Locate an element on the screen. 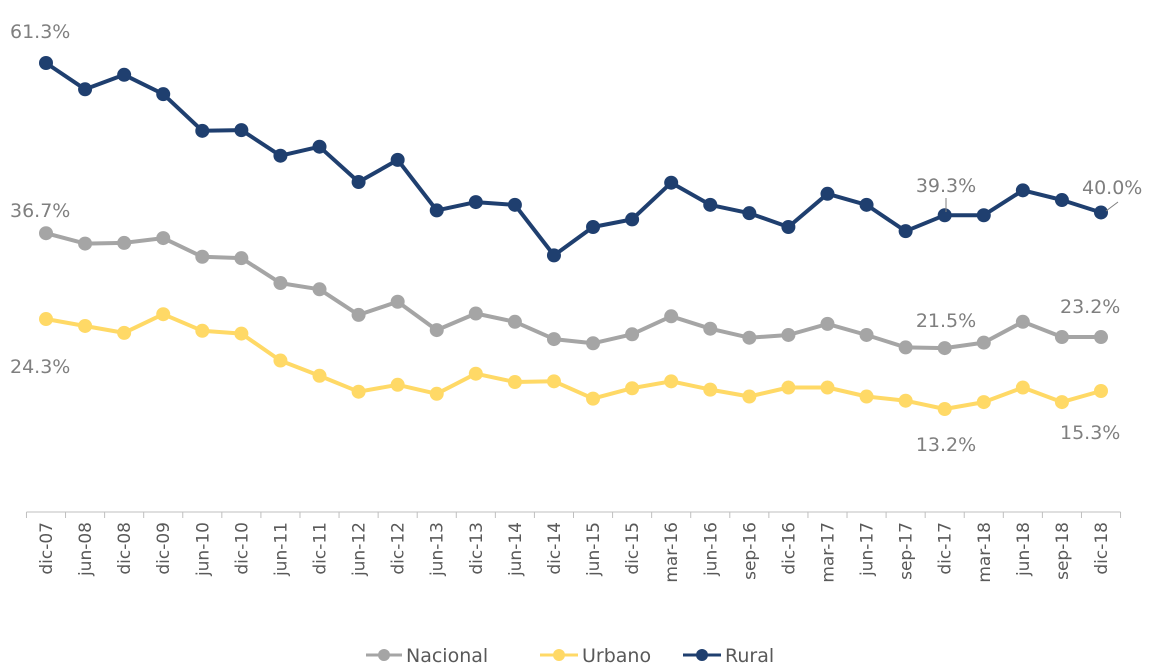 The height and width of the screenshot is (664, 1155). legend-item-rural: Rural is located at coordinates (728, 654).